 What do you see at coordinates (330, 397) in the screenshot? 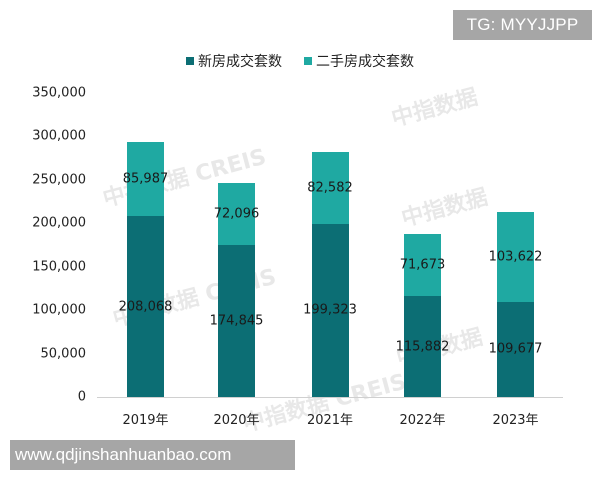
I see `x-axis-line` at bounding box center [330, 397].